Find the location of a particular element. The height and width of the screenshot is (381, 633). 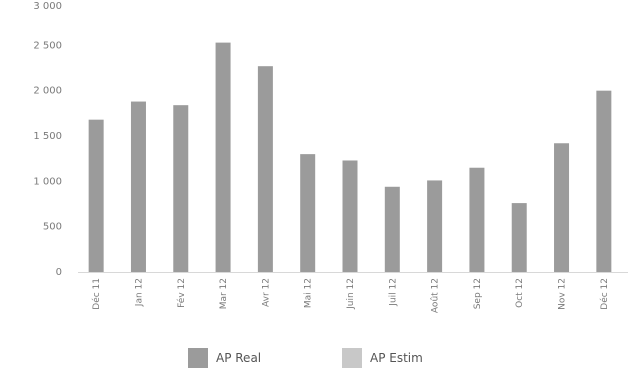

x-tick-label: Nov 12 is located at coordinates (563, 294).